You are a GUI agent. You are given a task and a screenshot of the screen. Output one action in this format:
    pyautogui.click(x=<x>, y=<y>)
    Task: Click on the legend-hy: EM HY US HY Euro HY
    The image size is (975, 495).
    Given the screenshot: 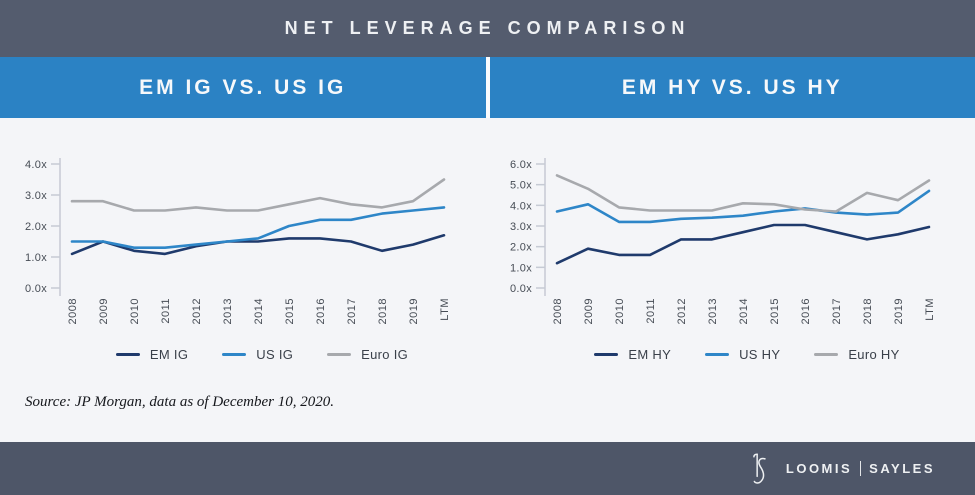 What is the action you would take?
    pyautogui.click(x=730, y=354)
    